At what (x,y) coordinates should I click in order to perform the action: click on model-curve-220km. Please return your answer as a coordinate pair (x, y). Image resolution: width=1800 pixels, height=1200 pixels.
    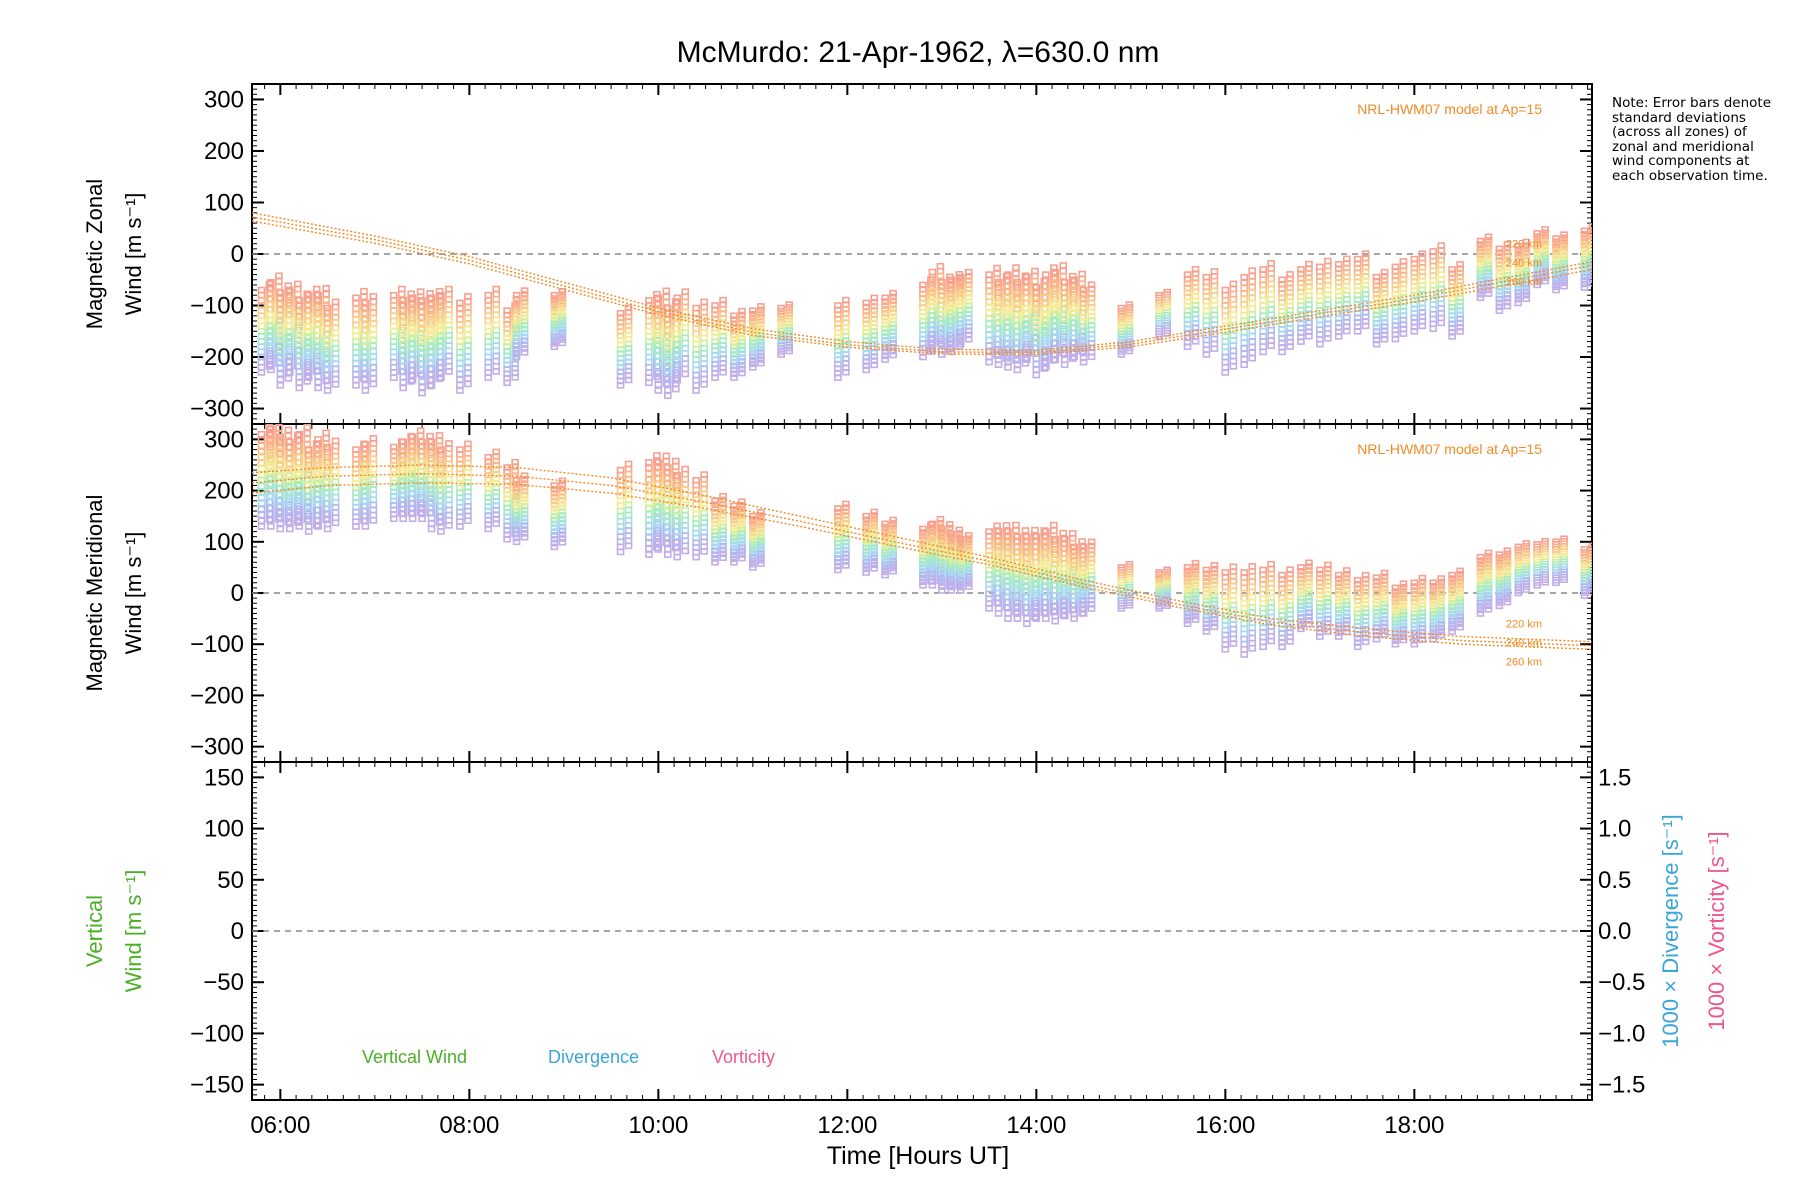
    Looking at the image, I should click on (922, 282).